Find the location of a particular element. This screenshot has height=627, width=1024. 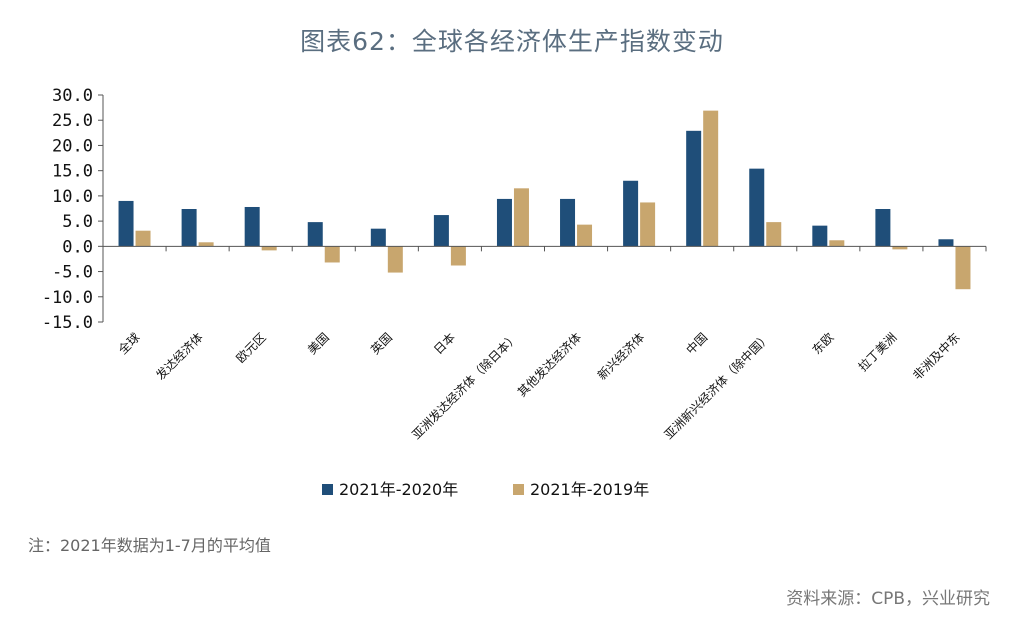

x-category-label: 日本 is located at coordinates (444, 343).